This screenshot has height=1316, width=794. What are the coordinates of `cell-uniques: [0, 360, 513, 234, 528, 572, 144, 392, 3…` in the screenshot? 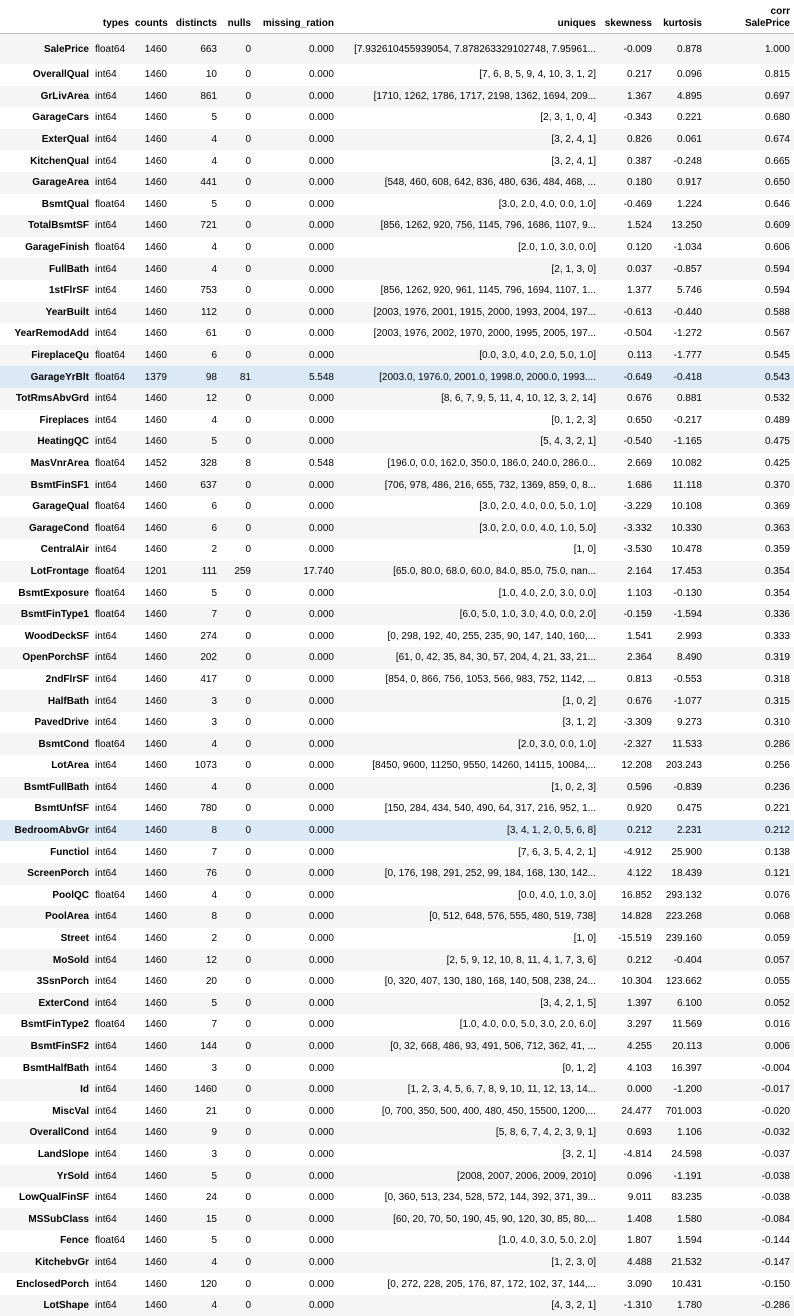 It's located at (469, 1198).